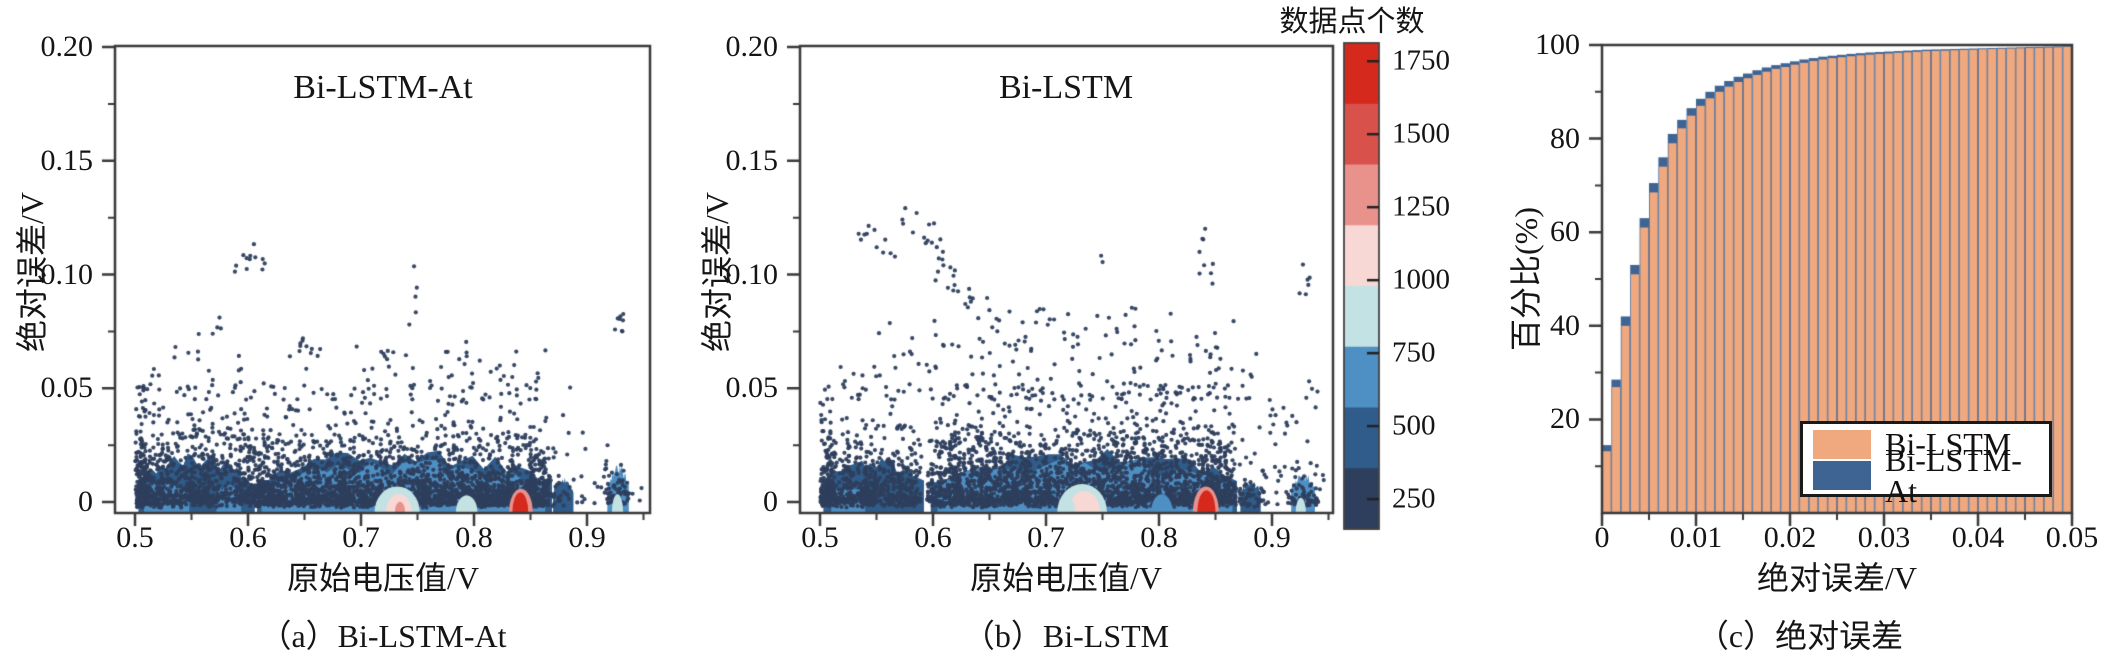 This screenshot has width=2106, height=653. I want to click on panel-c-xlabel: 绝对误差/V, so click(1837, 578).